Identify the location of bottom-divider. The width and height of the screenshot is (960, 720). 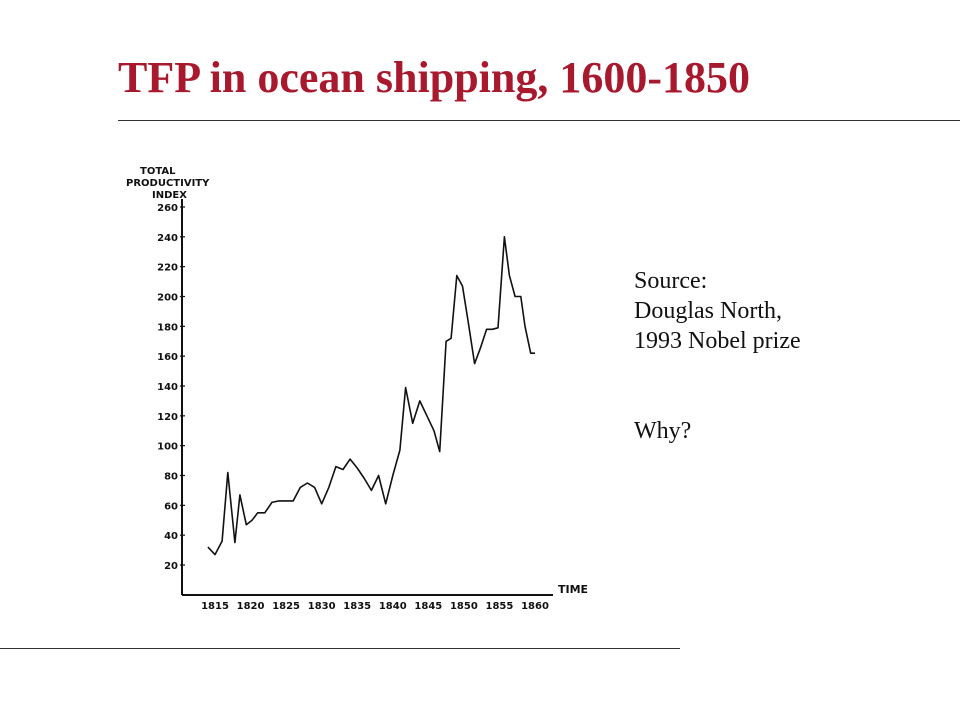
(340, 648).